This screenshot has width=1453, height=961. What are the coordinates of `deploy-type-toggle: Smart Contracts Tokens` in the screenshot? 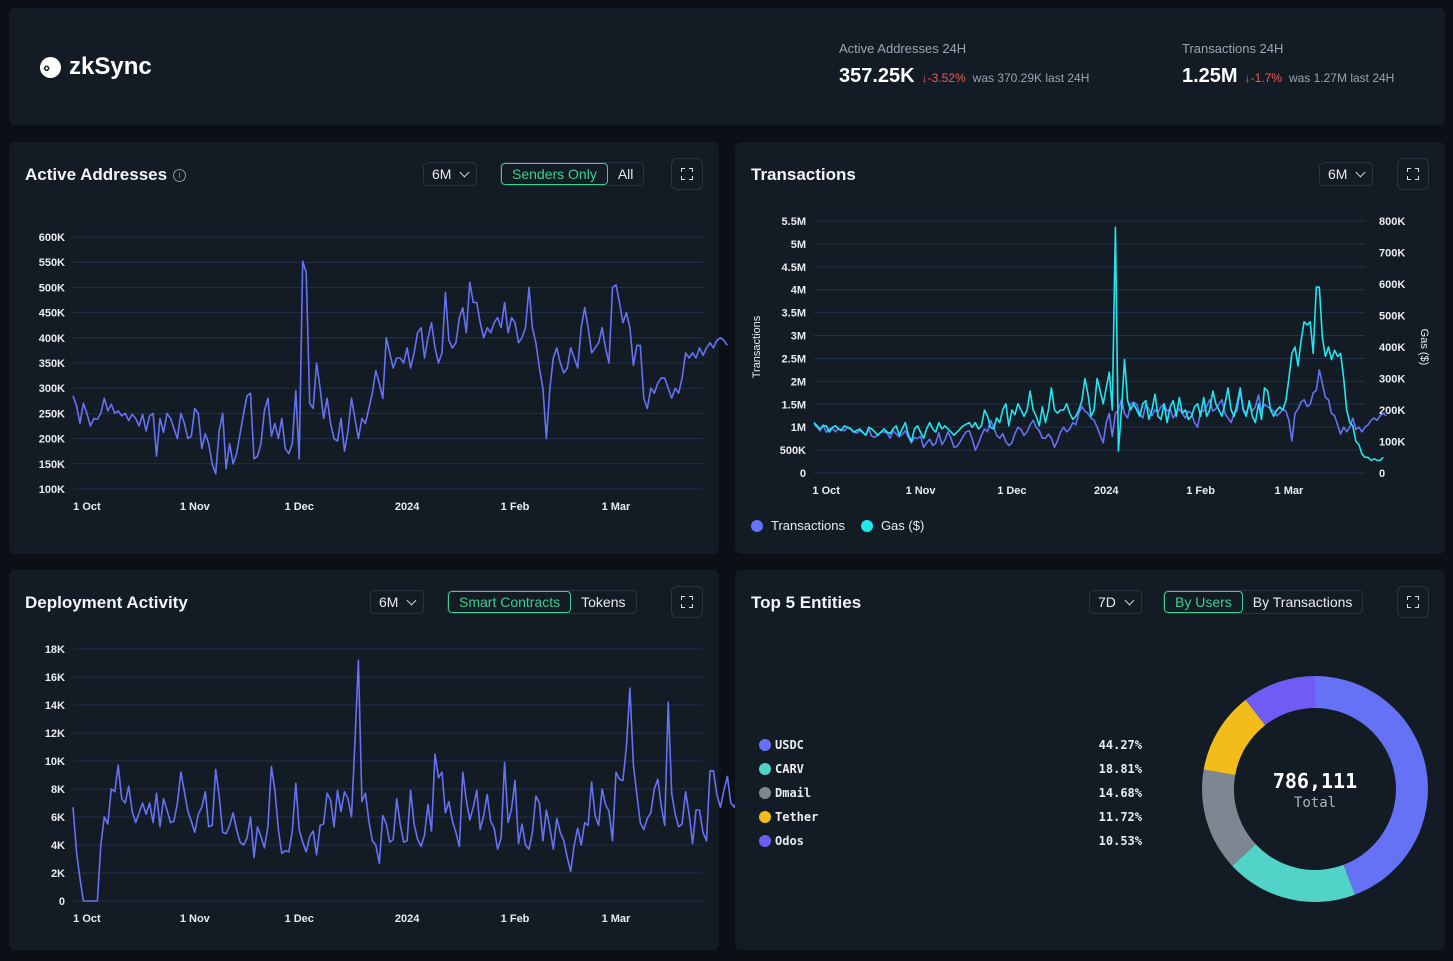 It's located at (542, 602).